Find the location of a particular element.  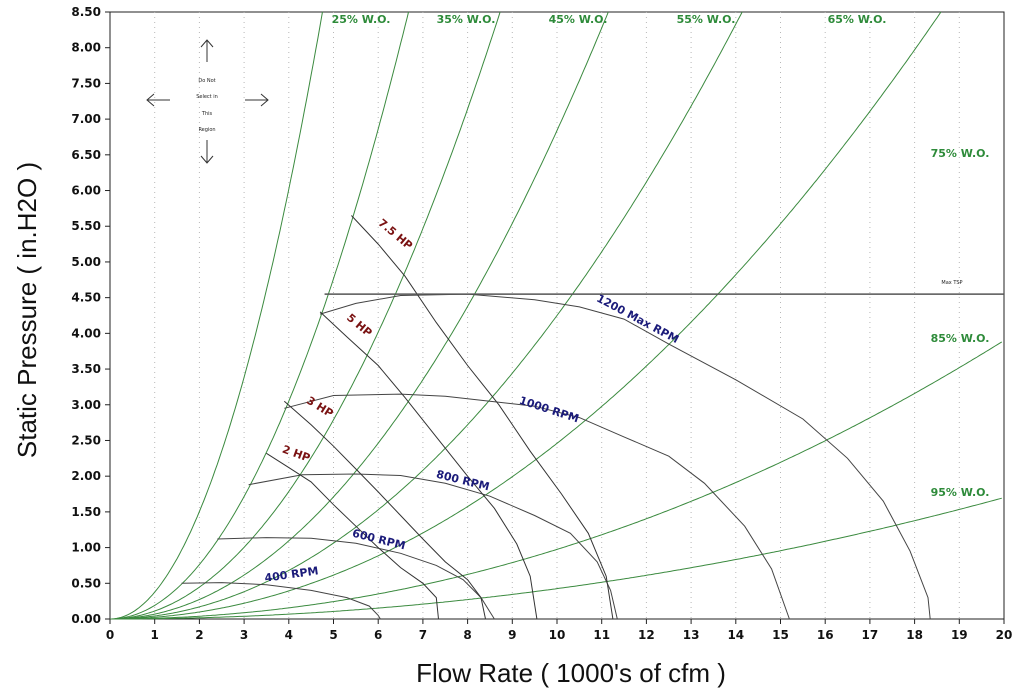

x-tick-label: 2 is located at coordinates (199, 635).